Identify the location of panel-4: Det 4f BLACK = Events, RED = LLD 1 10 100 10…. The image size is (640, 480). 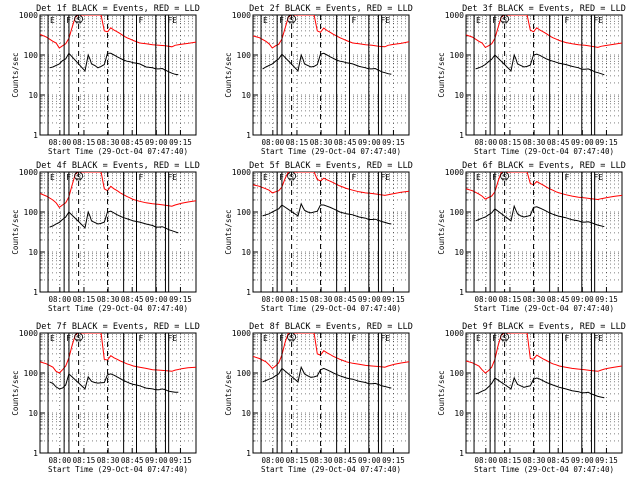
(105, 237).